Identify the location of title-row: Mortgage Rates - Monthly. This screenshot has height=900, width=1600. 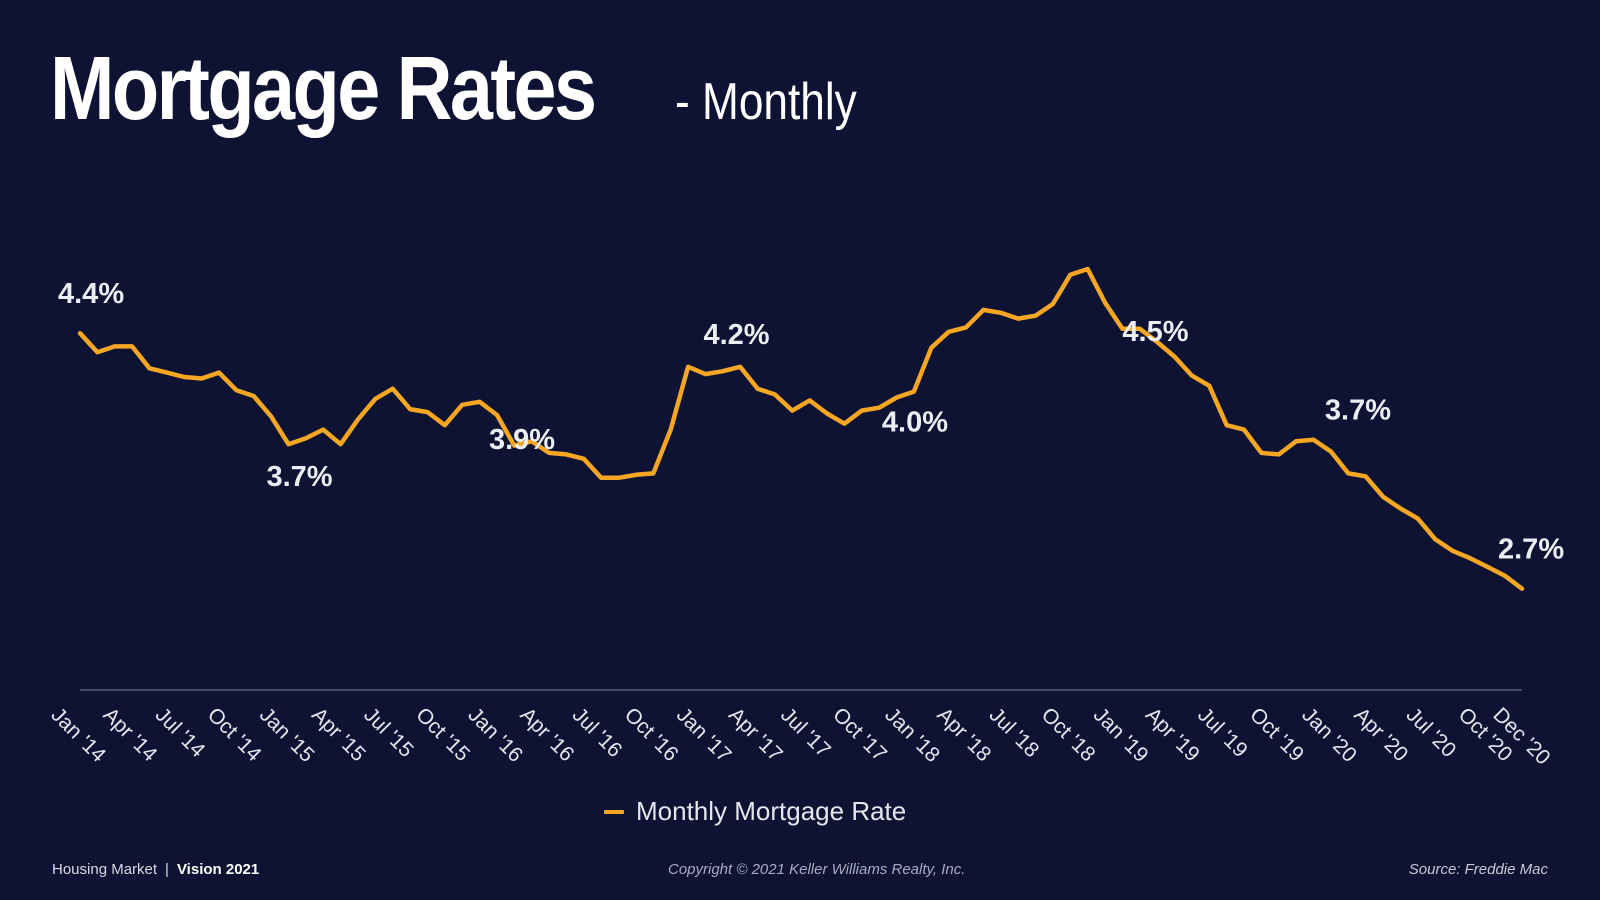
(453, 89).